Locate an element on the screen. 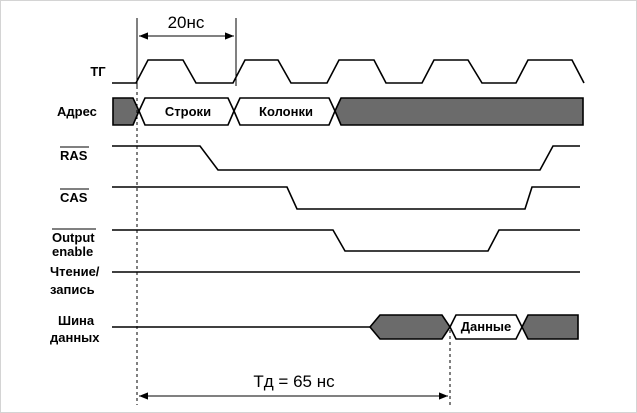 This screenshot has width=637, height=413. output-enable-signal-row: Output enable is located at coordinates (316, 243).